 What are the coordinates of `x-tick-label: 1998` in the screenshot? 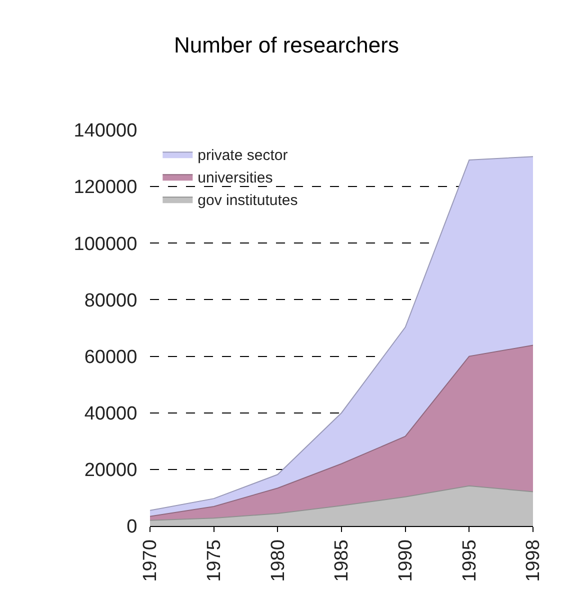 It's located at (533, 561).